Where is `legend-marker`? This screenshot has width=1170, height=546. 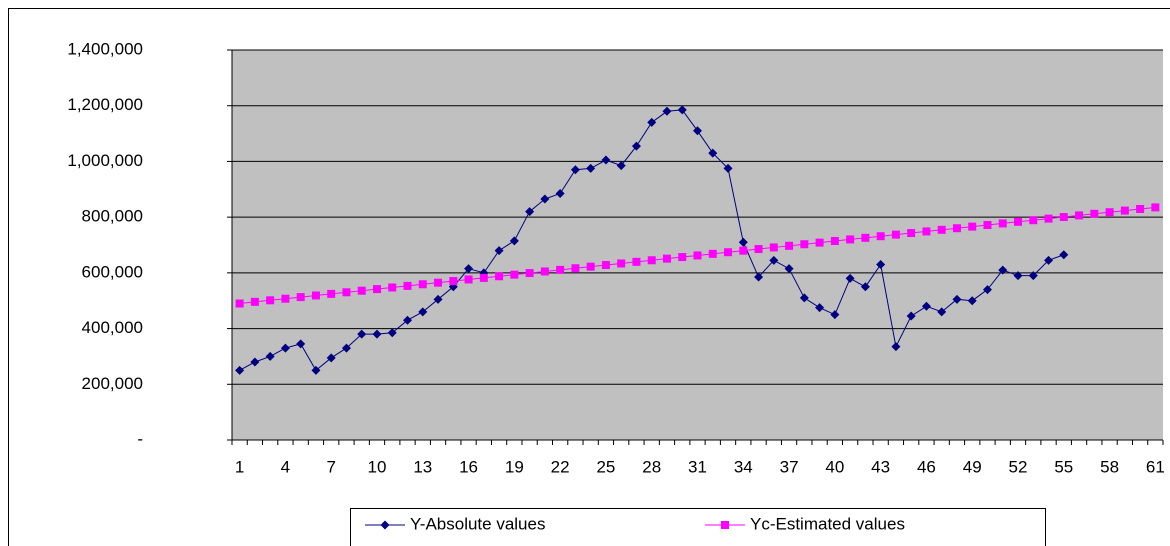
legend-marker is located at coordinates (725, 525).